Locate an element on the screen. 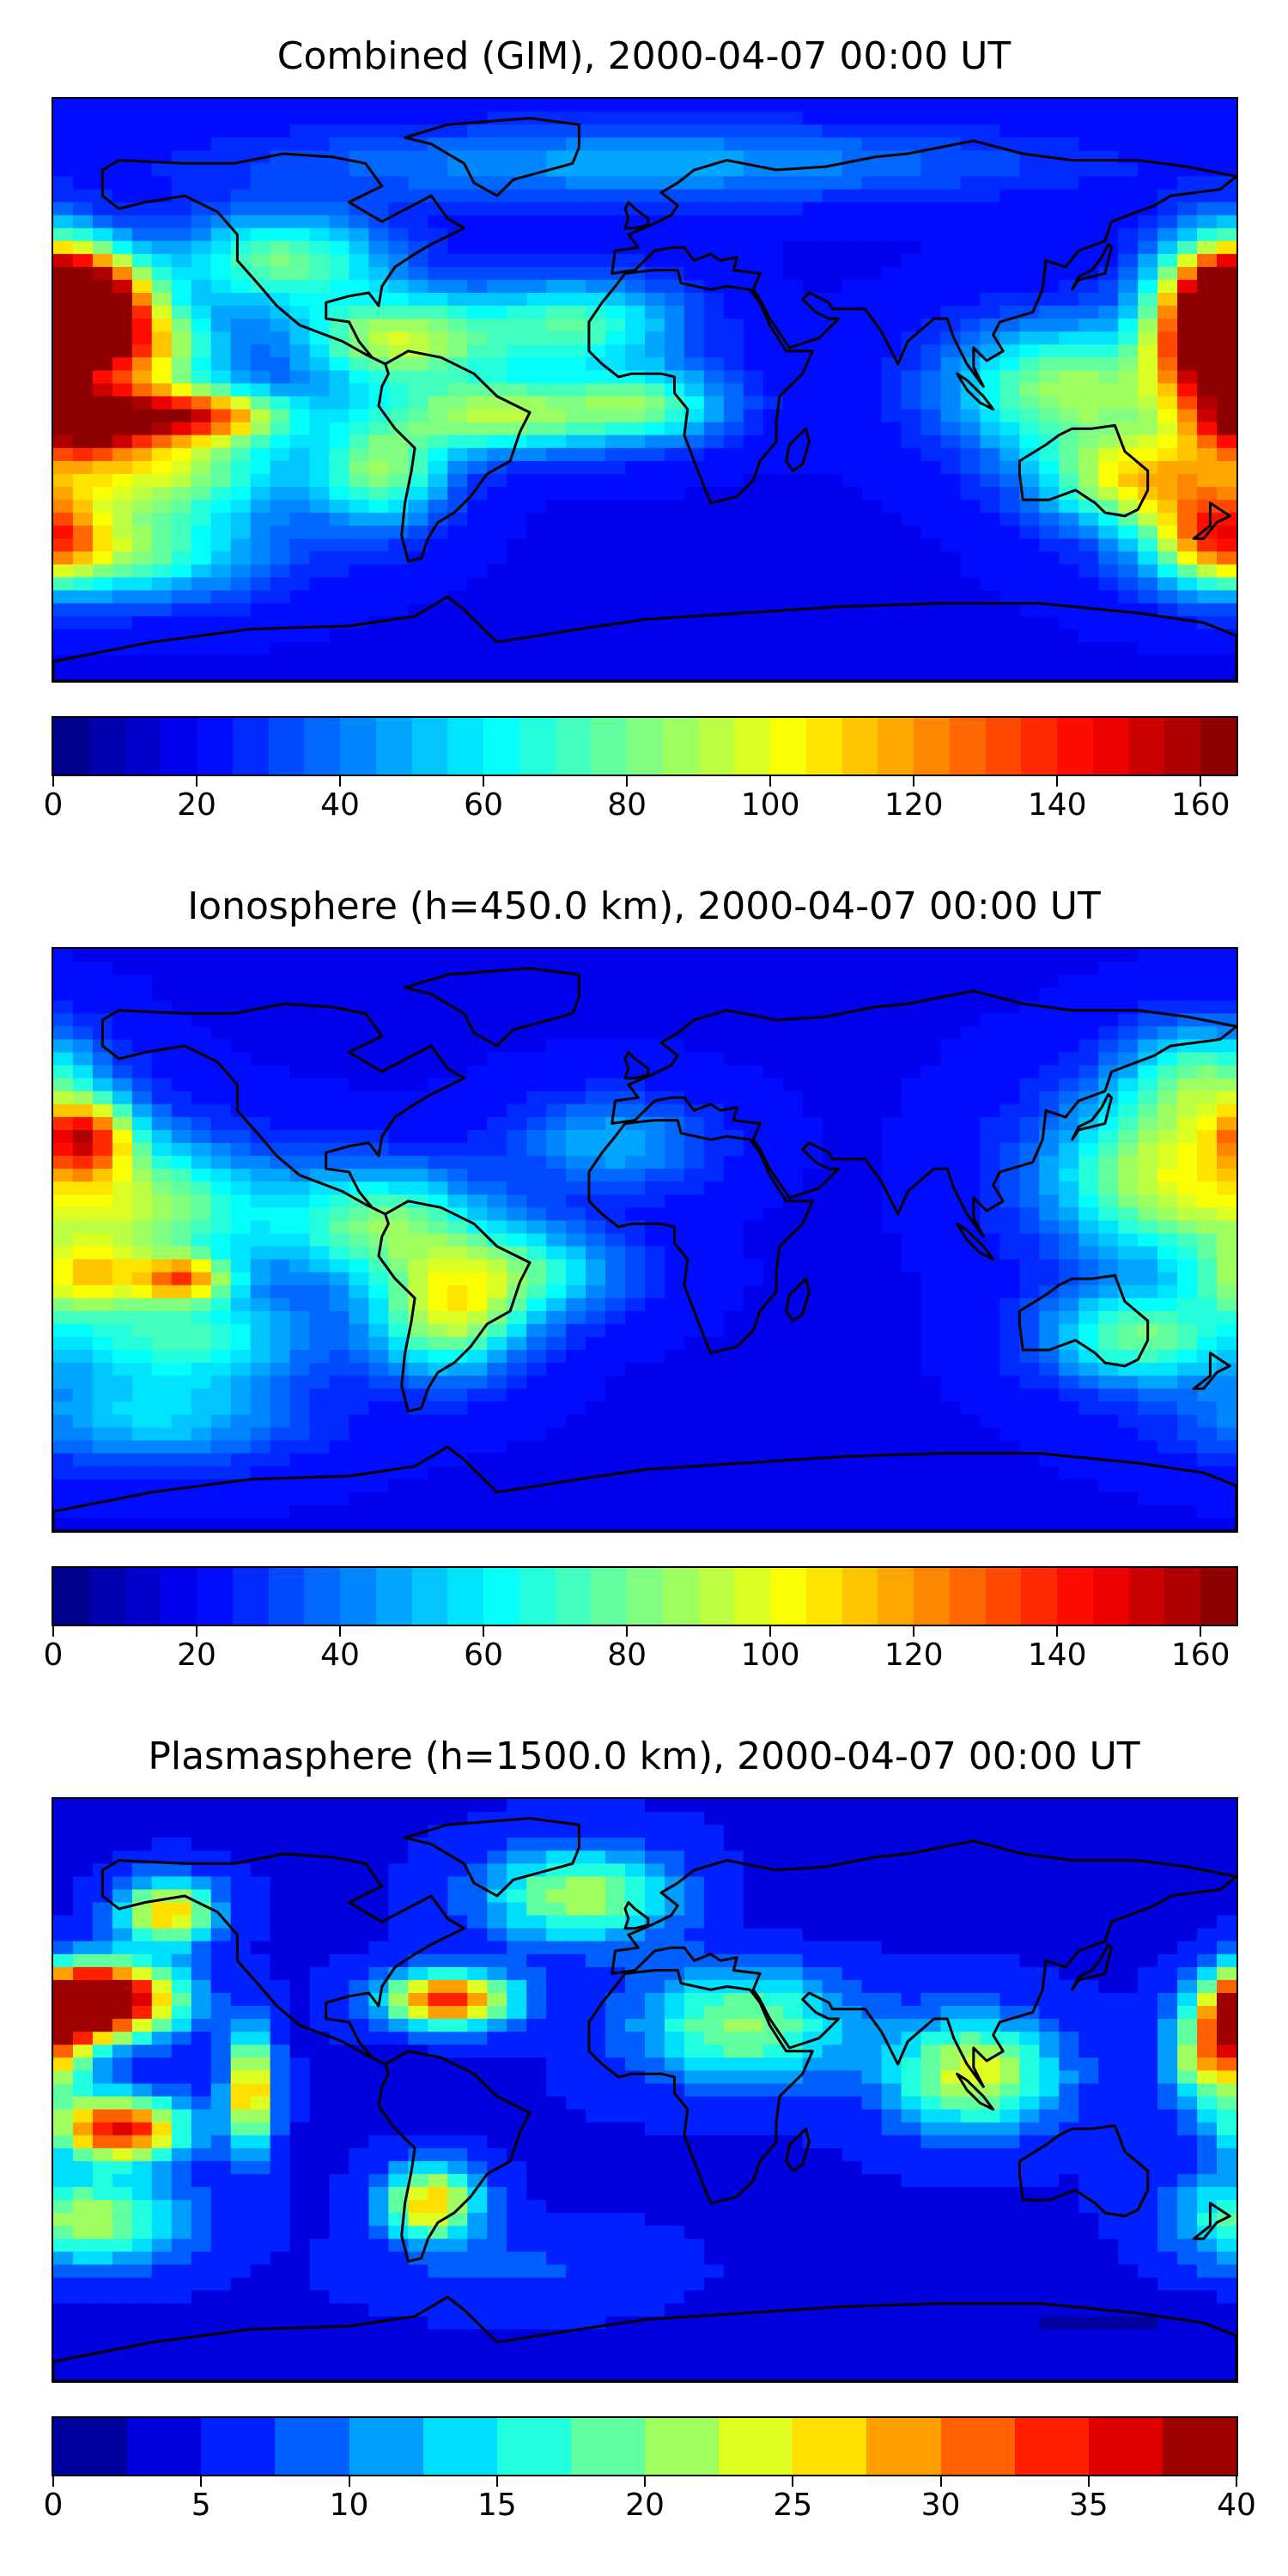  colorbar-segment is located at coordinates (645, 746).